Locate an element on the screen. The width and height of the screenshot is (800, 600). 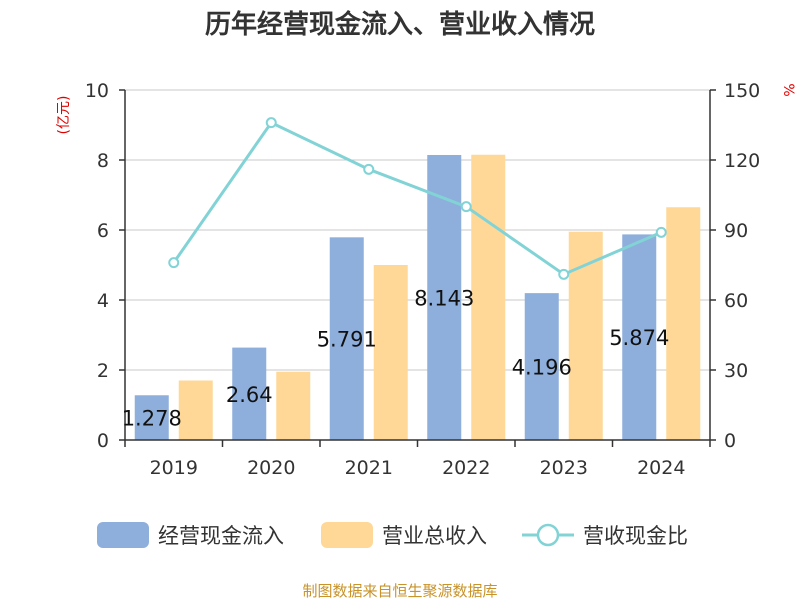
legend-label-cash-inflow: 经营现金流入 is located at coordinates (221, 536).